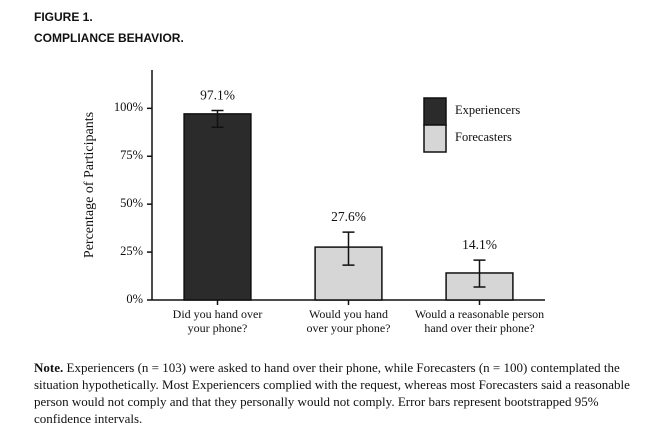  What do you see at coordinates (217, 95) in the screenshot?
I see `value-label: 97.1%` at bounding box center [217, 95].